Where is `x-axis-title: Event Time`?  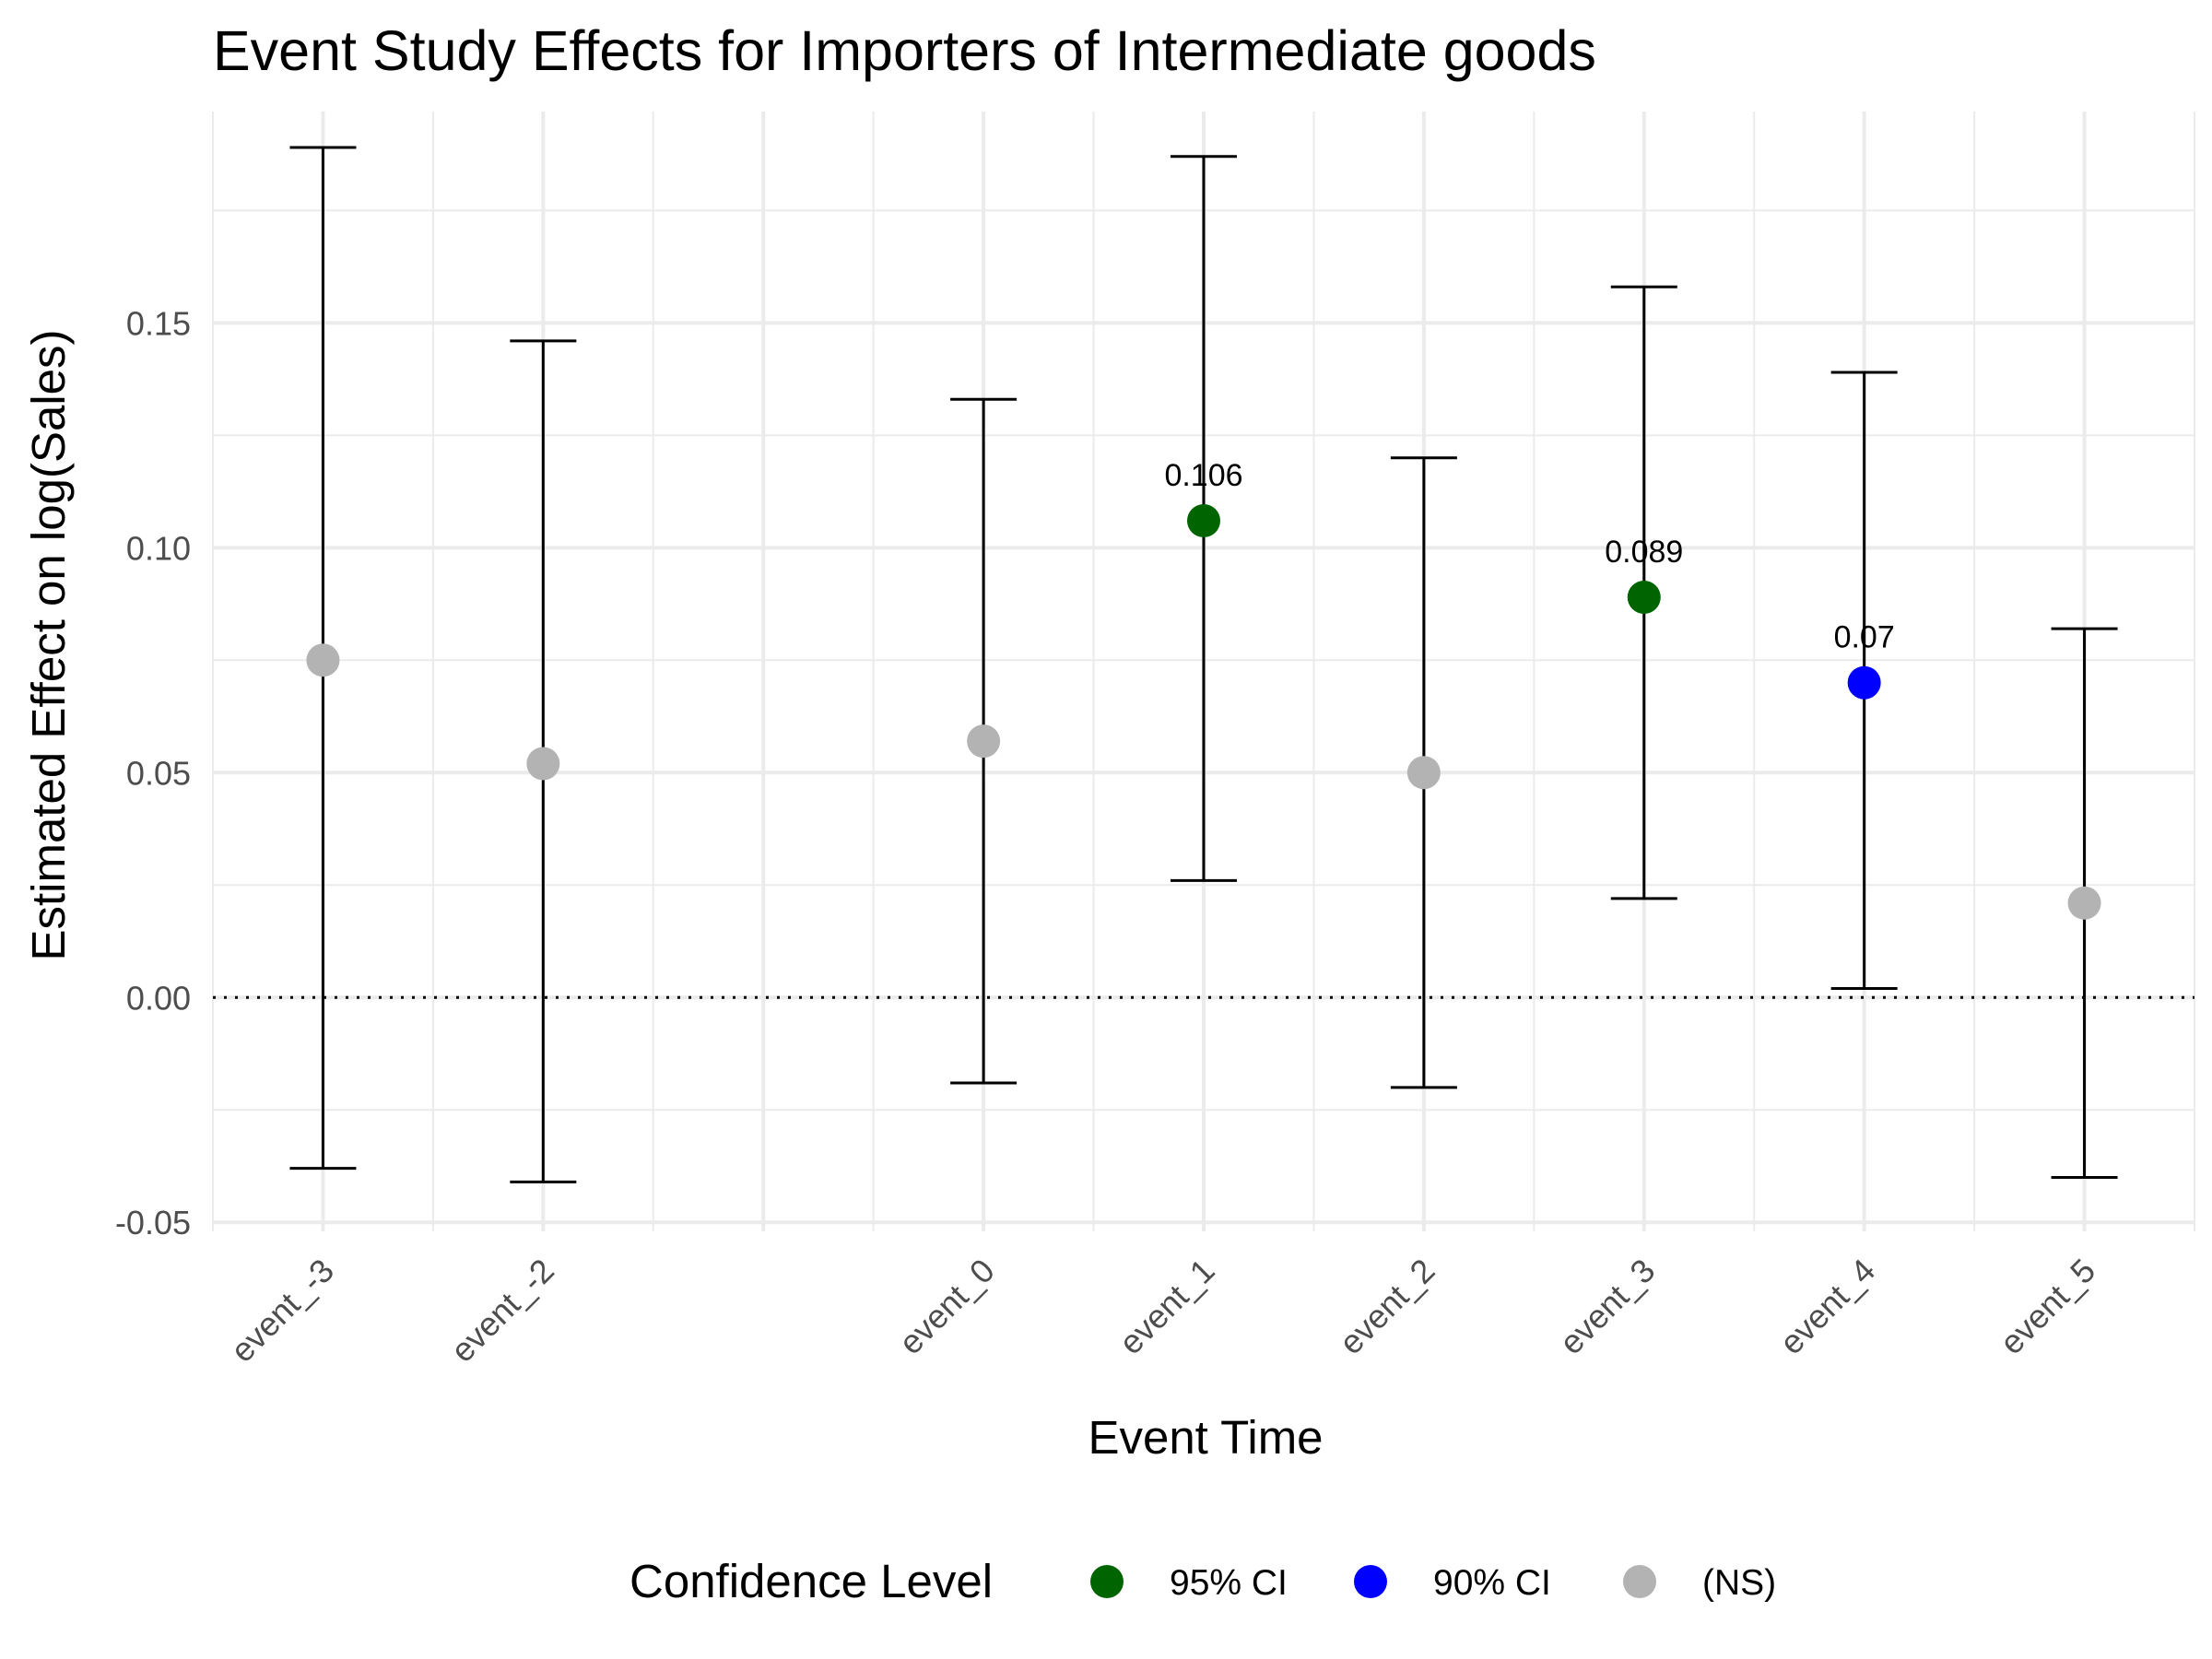 x-axis-title: Event Time is located at coordinates (1205, 1437).